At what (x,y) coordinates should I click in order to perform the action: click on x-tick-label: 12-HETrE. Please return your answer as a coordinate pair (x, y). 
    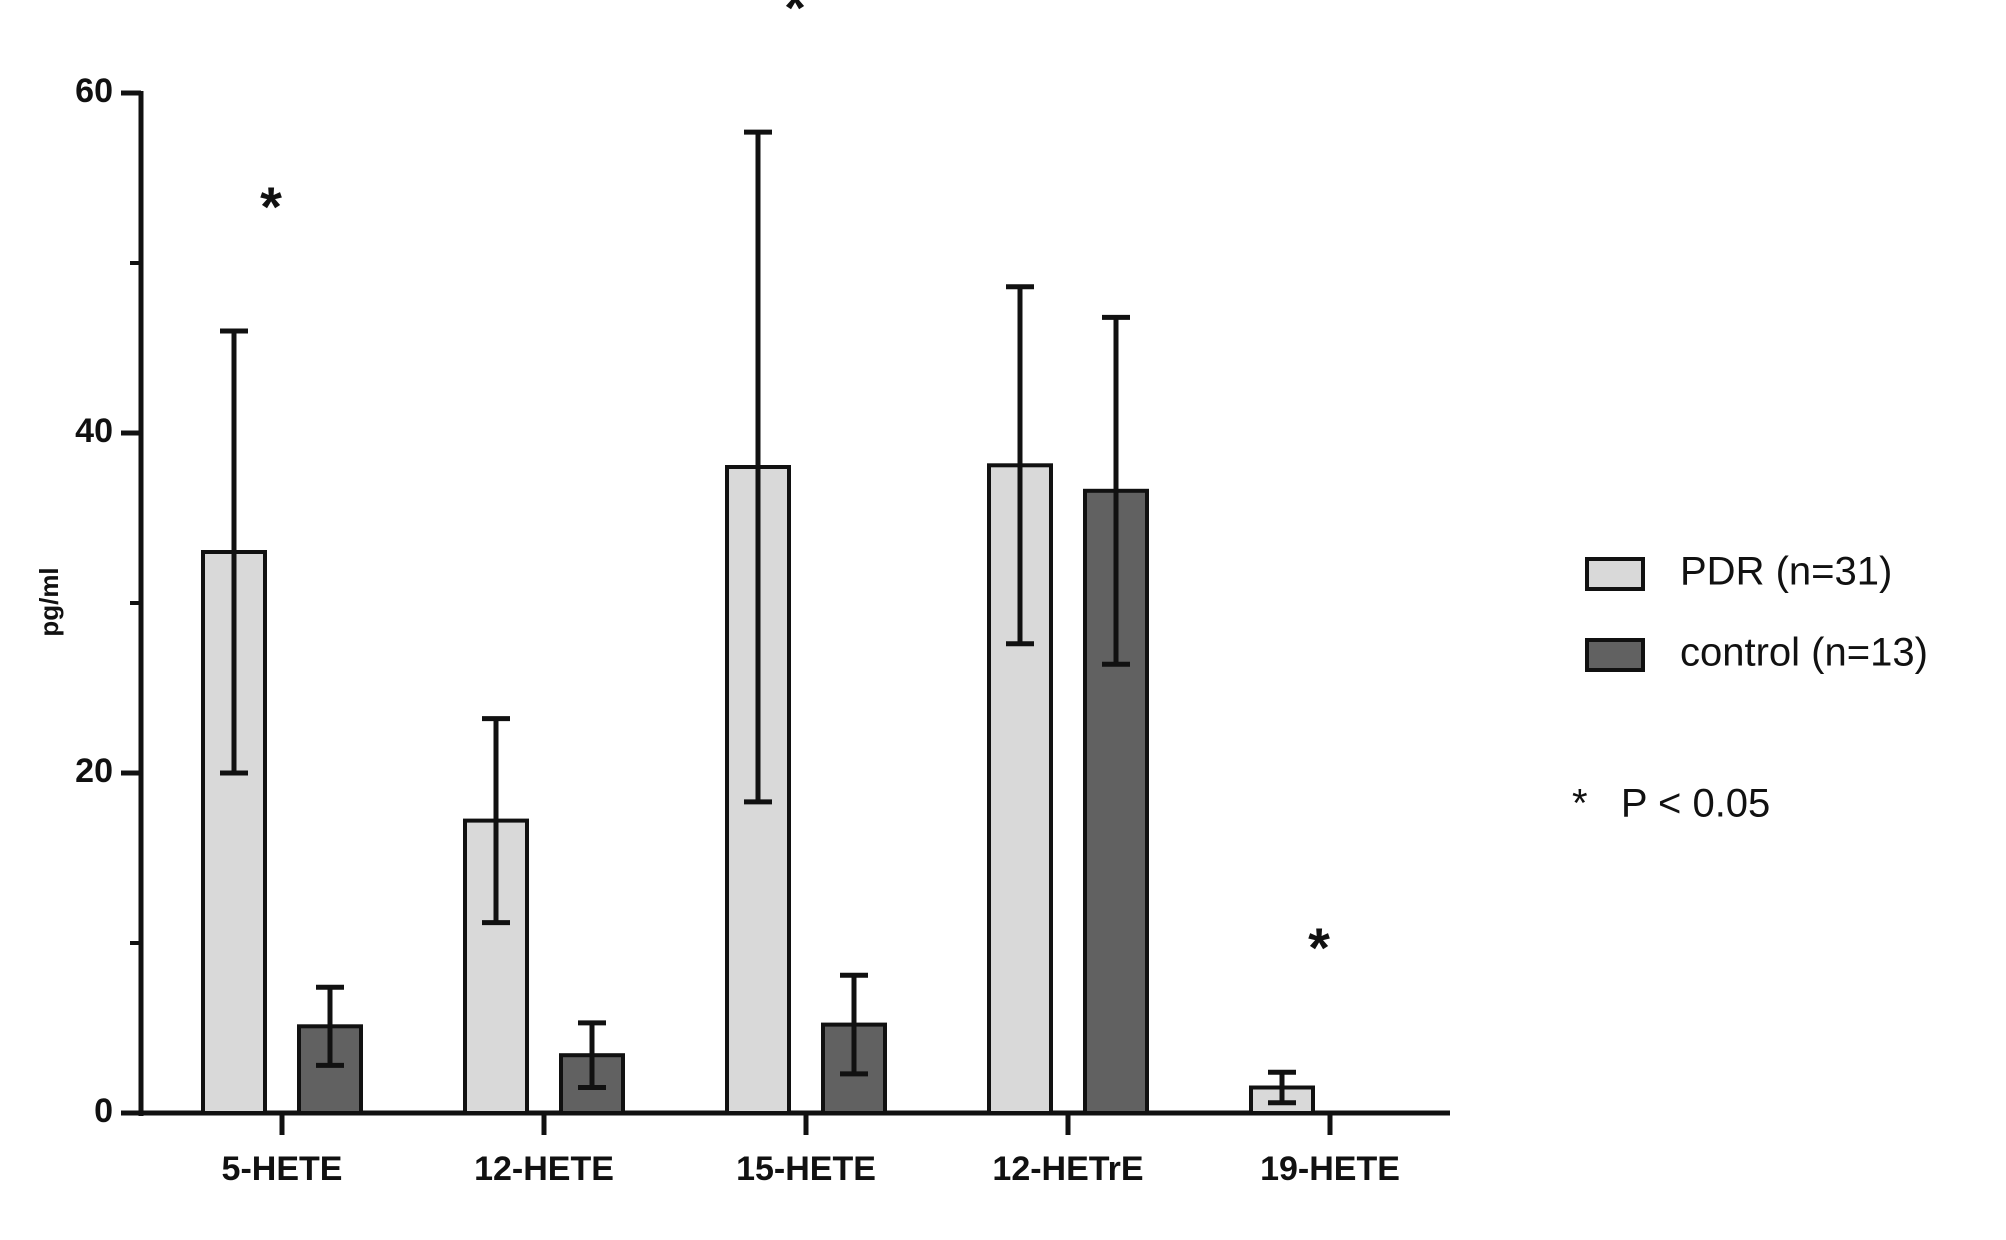
    Looking at the image, I should click on (1067, 1169).